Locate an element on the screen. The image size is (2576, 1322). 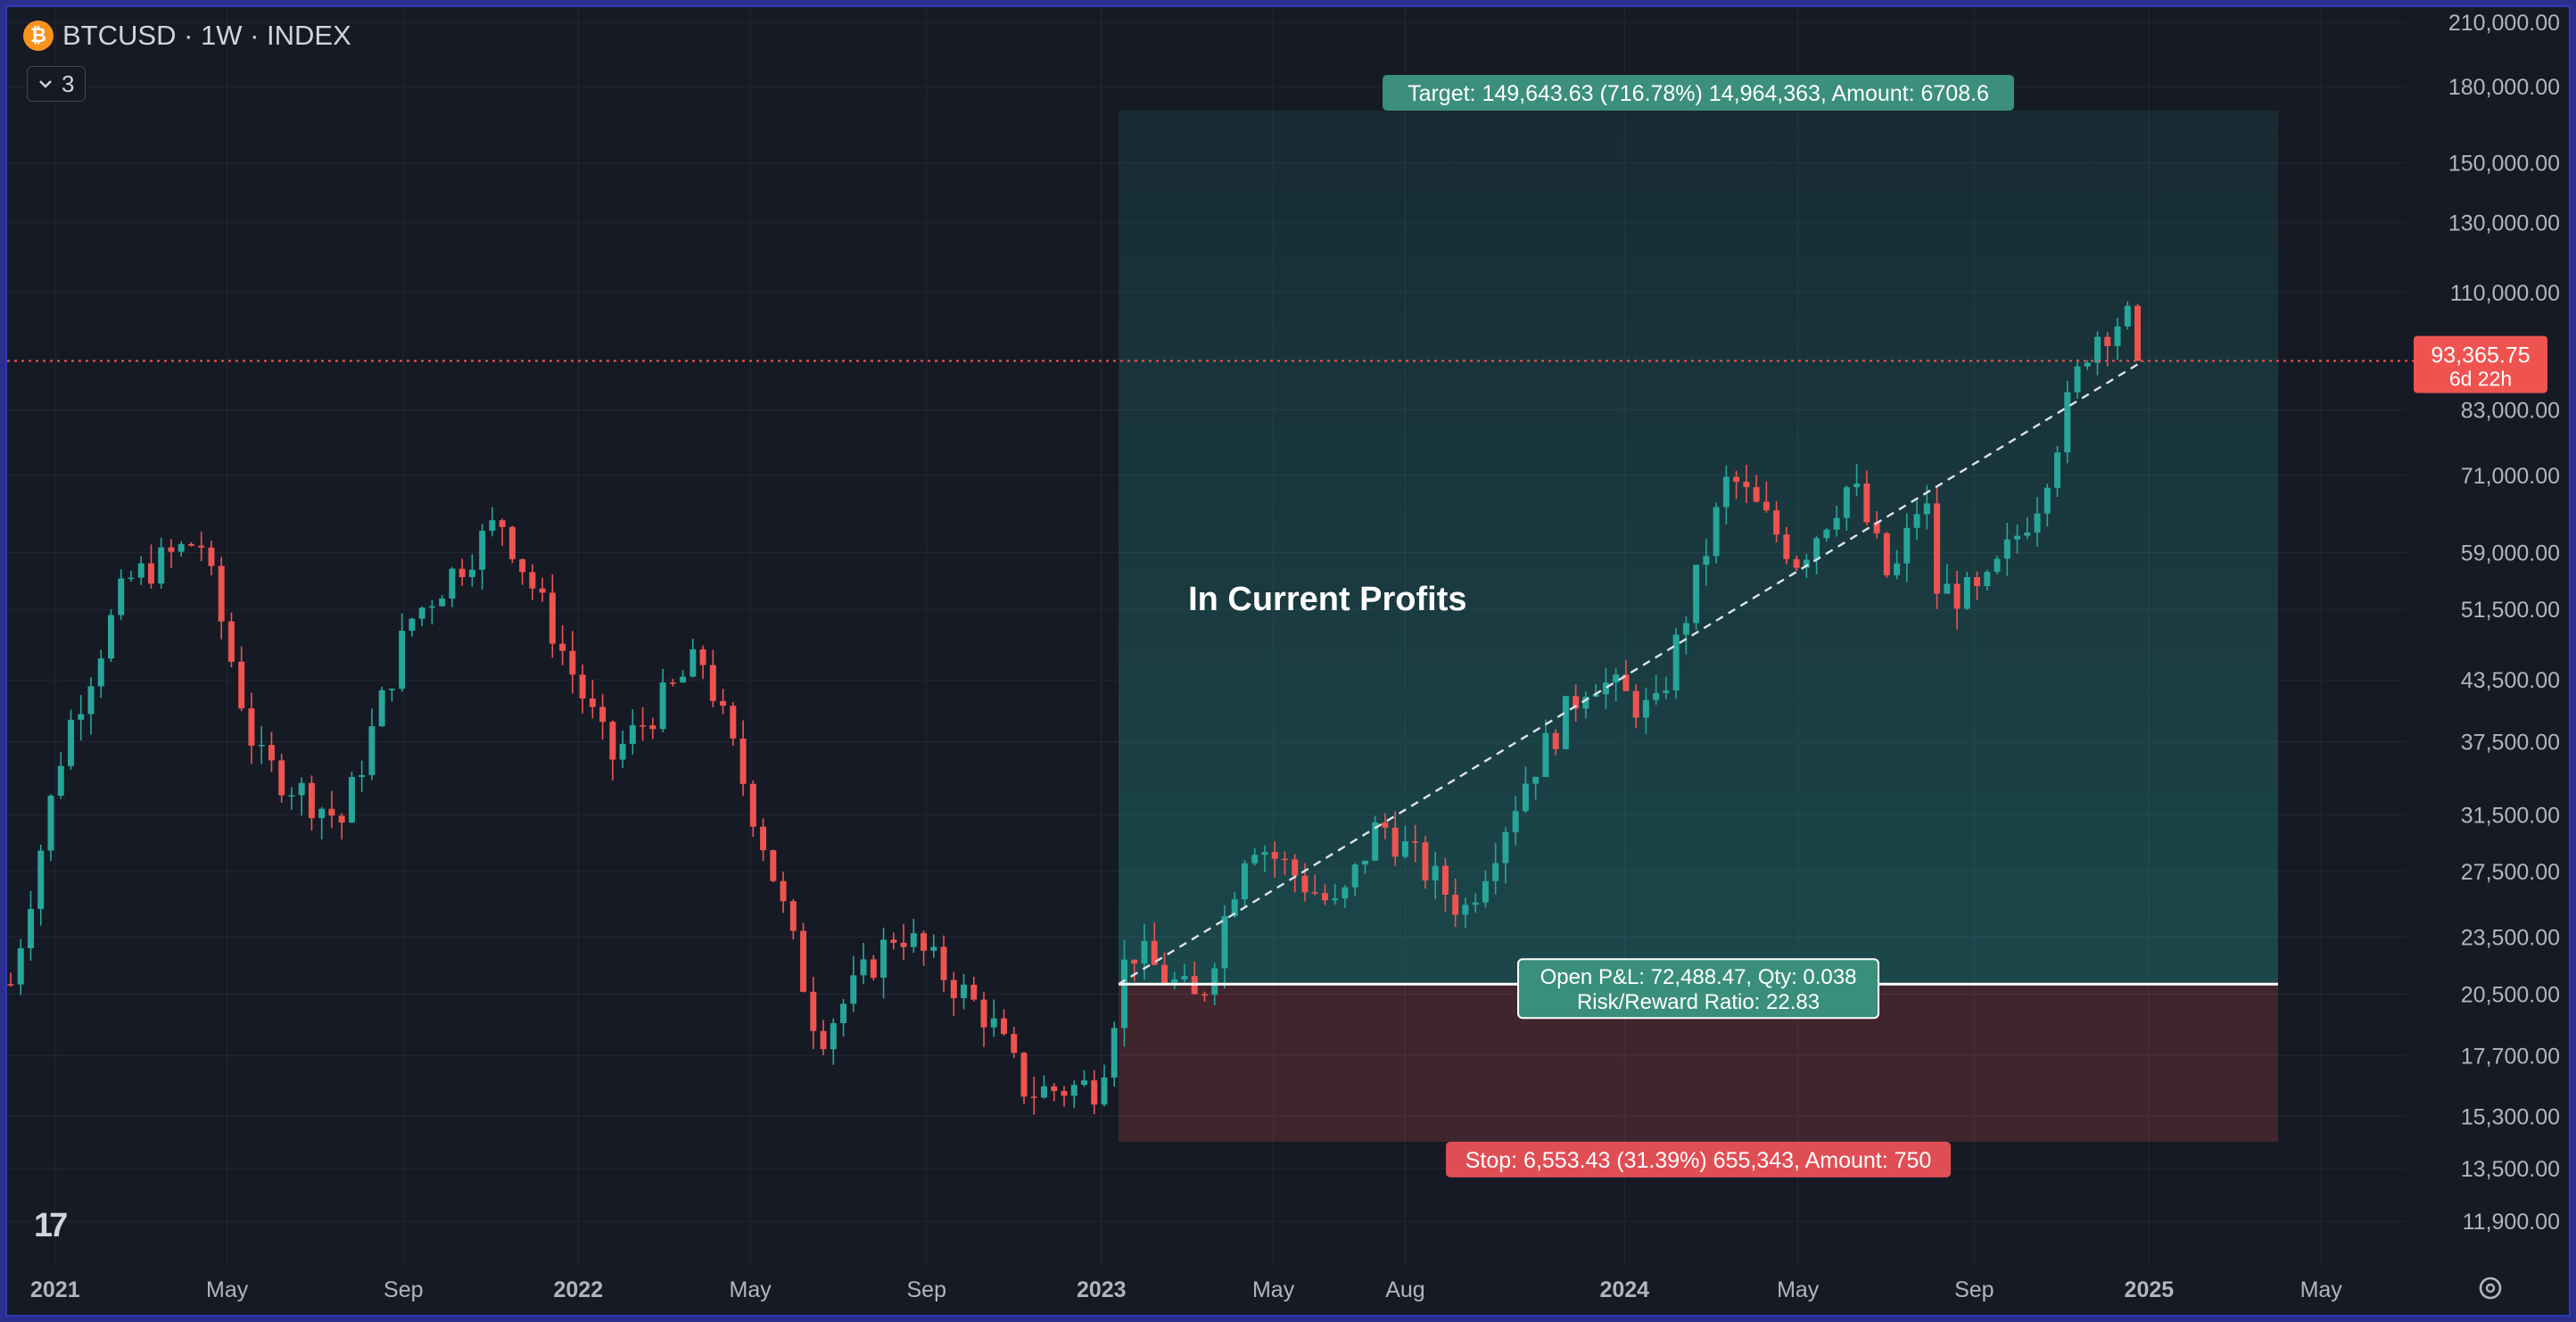
symbol-title: BTCUSD · 1W · INDEX is located at coordinates (207, 35).